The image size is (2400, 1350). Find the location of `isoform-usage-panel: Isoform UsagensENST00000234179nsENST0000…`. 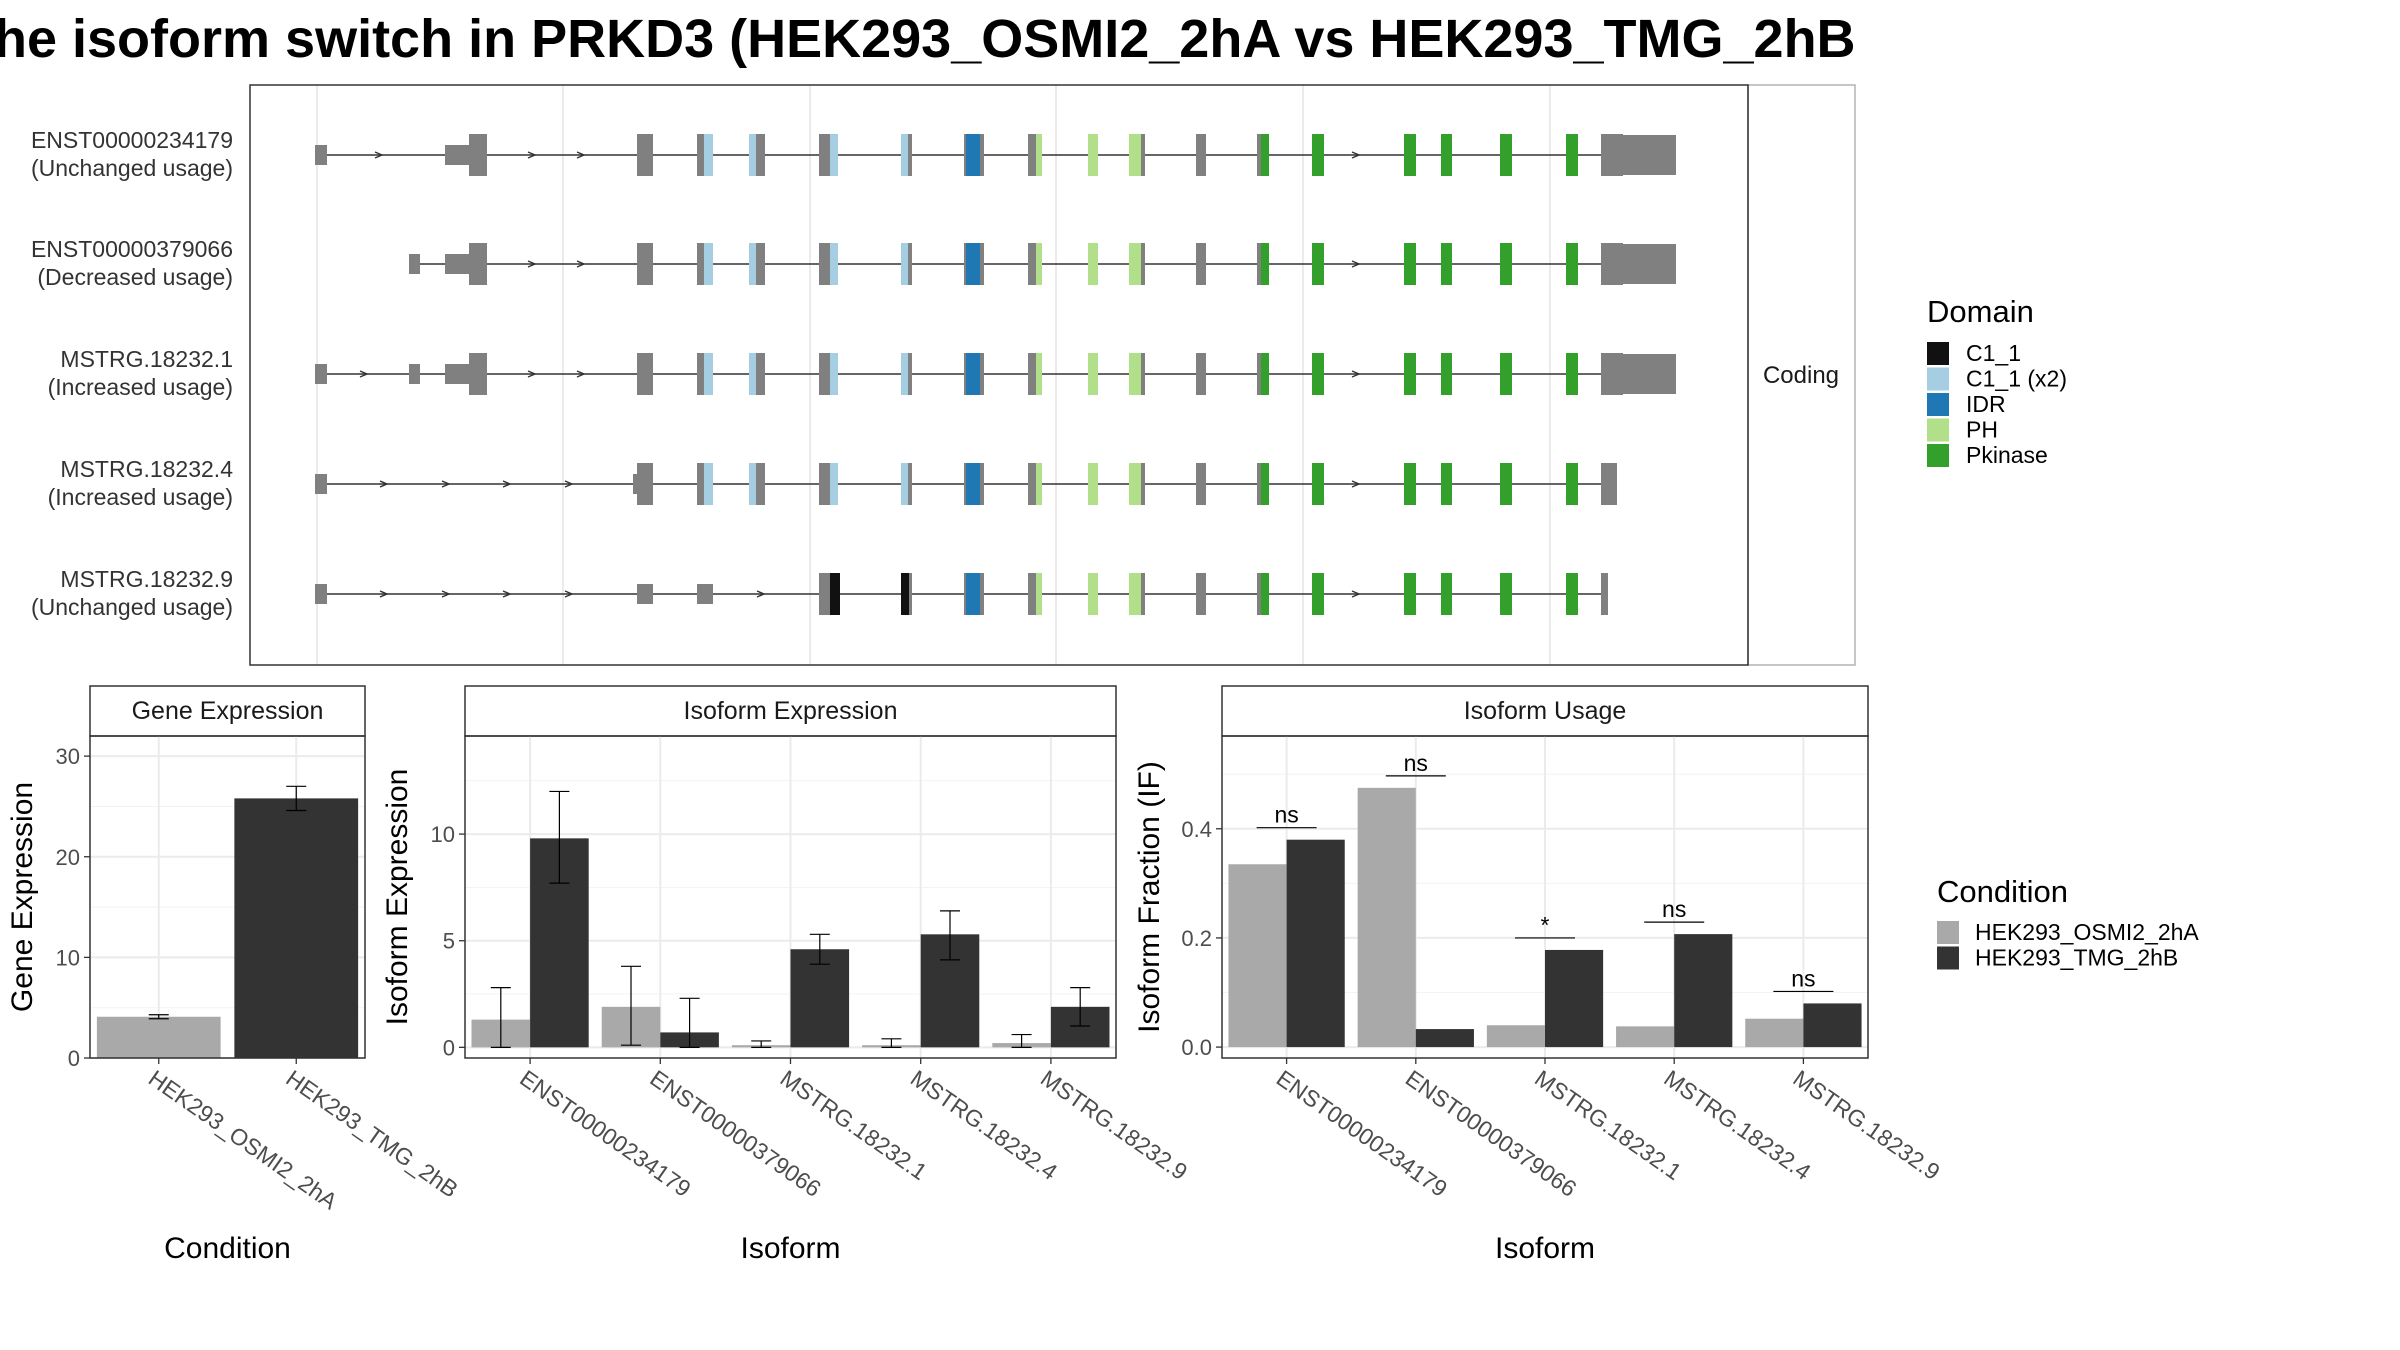

isoform-usage-panel: Isoform UsagensENST00000234179nsENST0000… is located at coordinates (1539, 975).